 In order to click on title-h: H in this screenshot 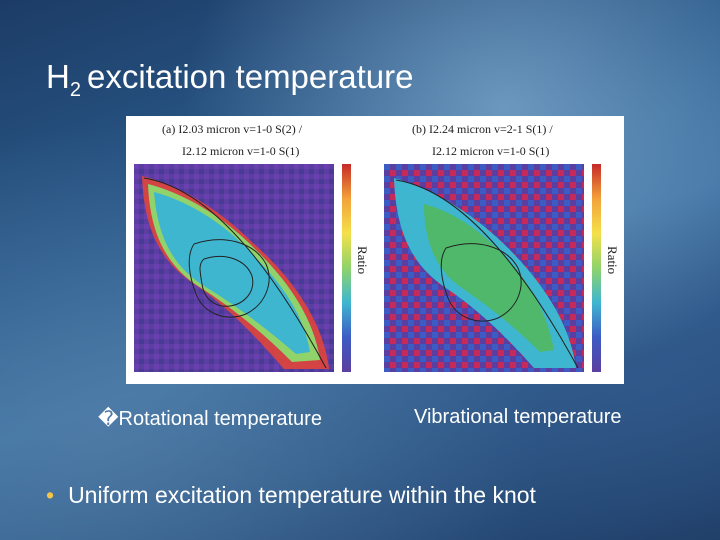, I will do `click(58, 76)`.